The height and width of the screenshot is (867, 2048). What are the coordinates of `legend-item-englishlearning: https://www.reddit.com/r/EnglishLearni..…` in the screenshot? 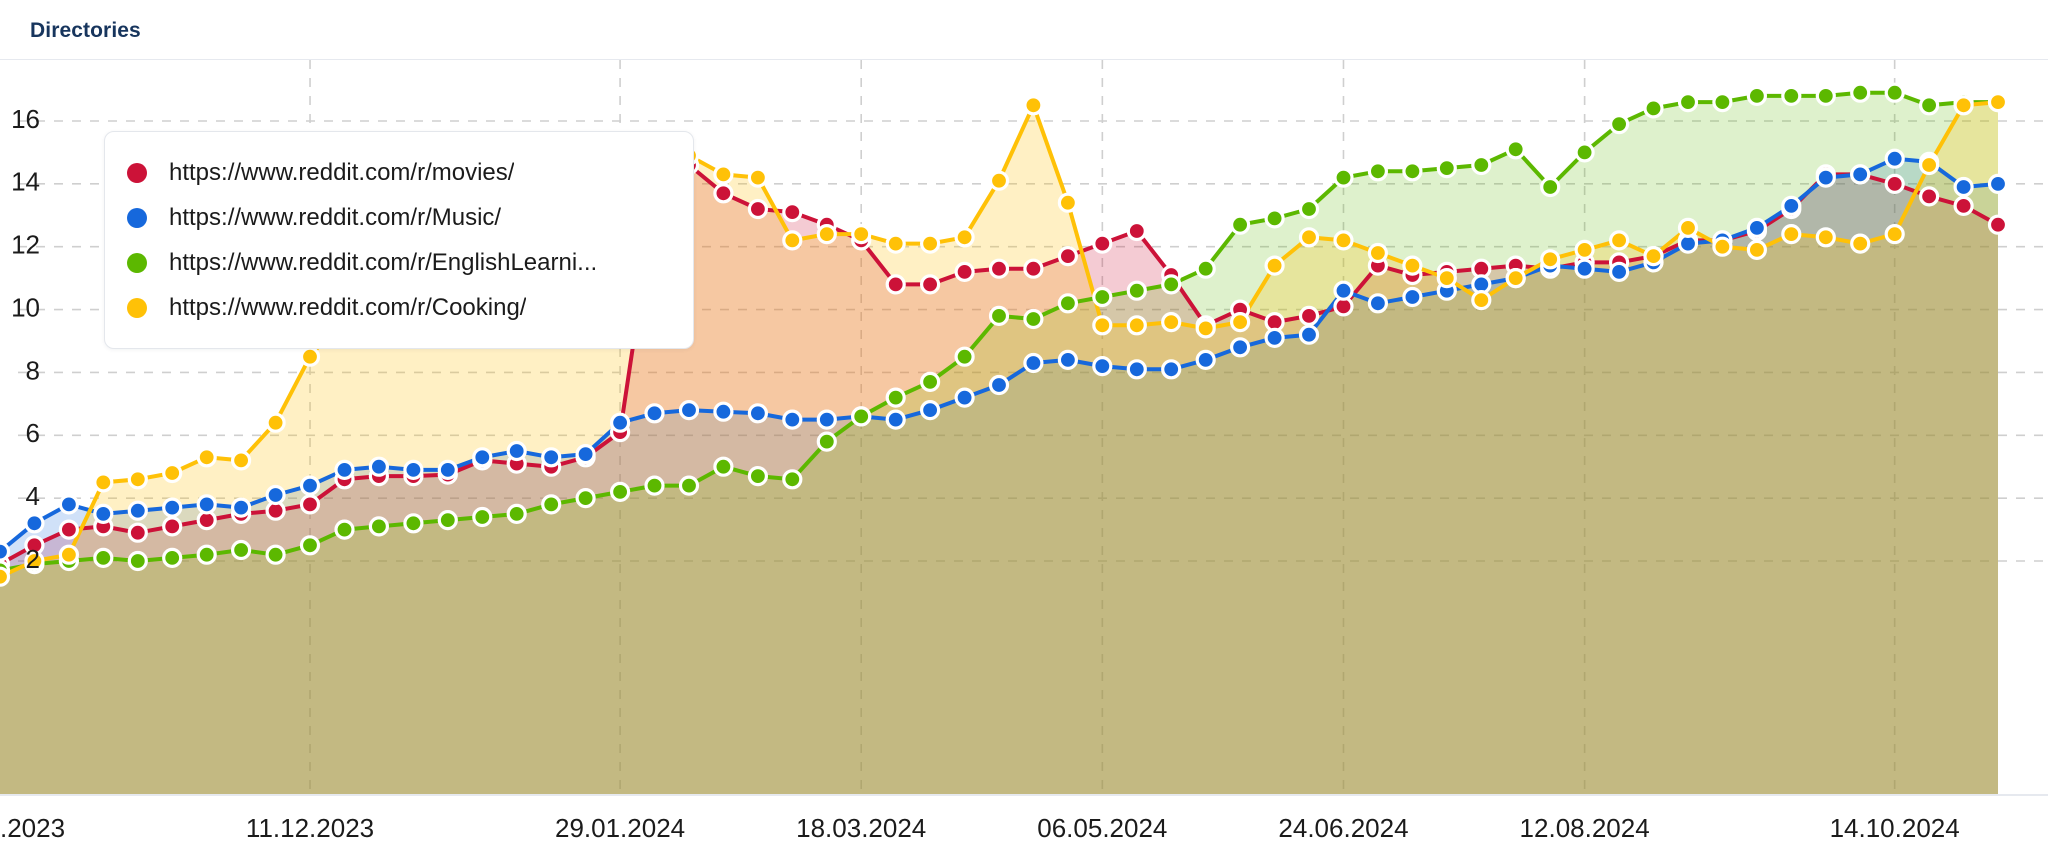 It's located at (399, 262).